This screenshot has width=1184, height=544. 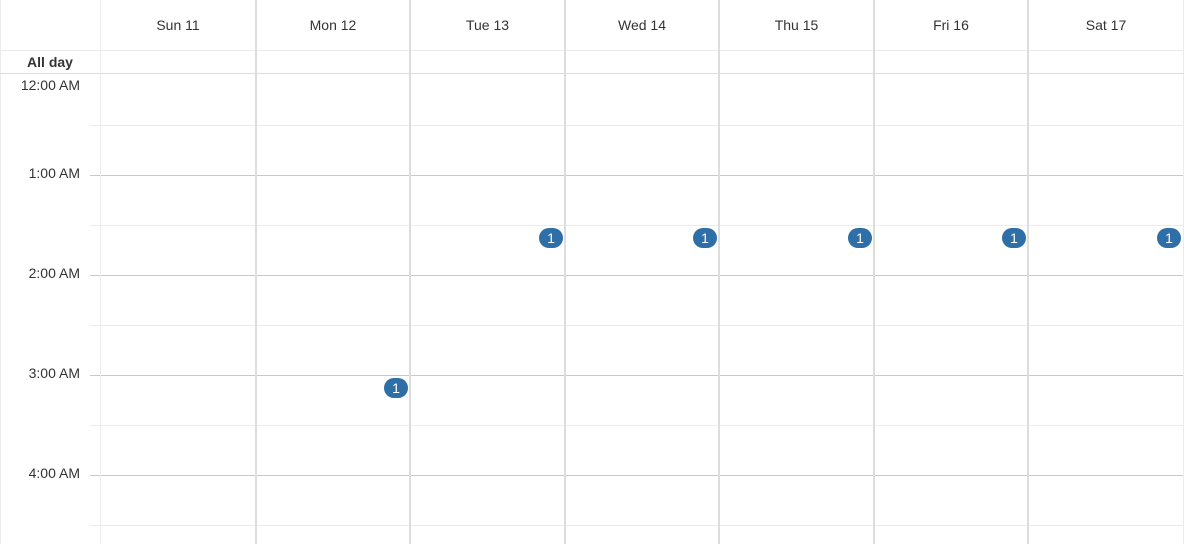 I want to click on day-header-wed: Wed 14, so click(x=642, y=25).